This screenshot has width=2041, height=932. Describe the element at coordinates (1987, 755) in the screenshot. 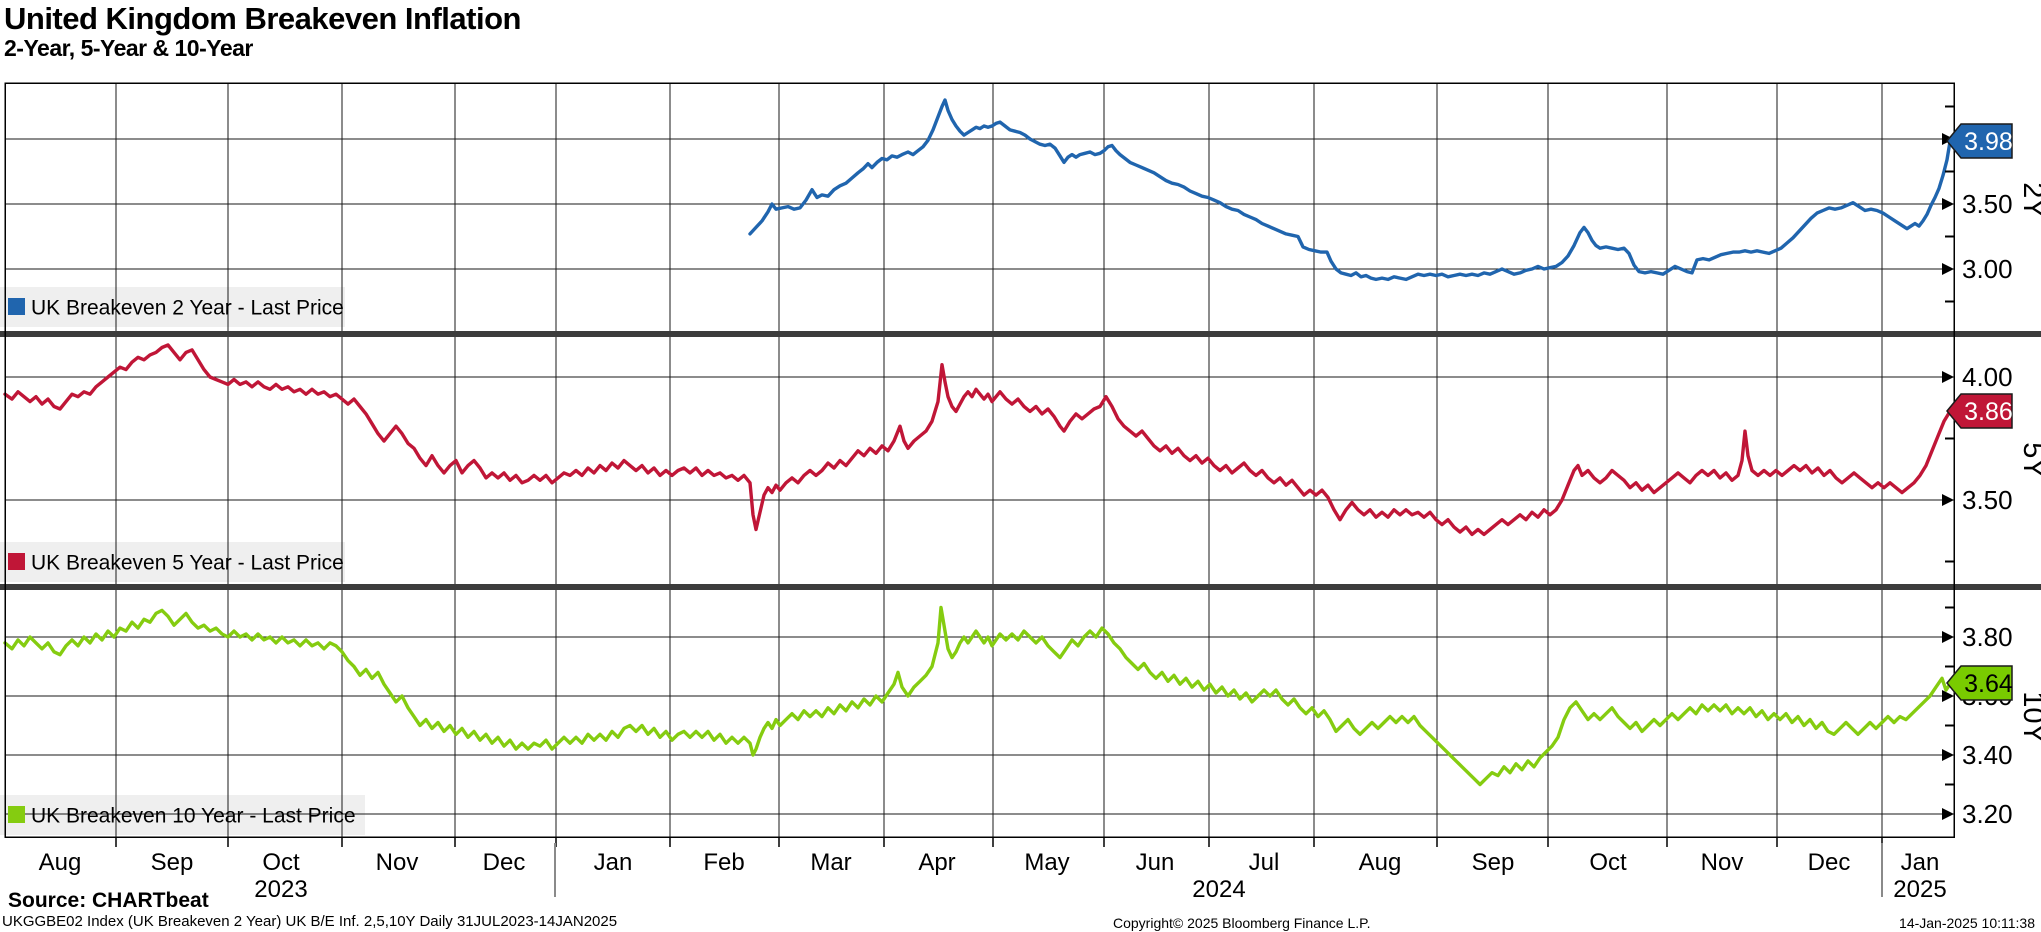

I see `y-tick-label: 3.40` at that location.